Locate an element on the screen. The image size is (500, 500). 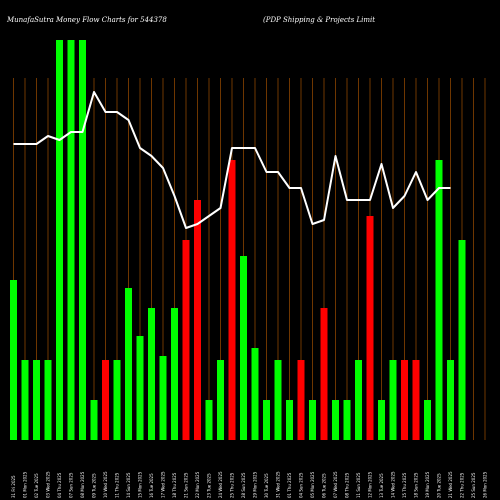
x-tick-label: 21 Wed 2025 is located at coordinates (450, 484).